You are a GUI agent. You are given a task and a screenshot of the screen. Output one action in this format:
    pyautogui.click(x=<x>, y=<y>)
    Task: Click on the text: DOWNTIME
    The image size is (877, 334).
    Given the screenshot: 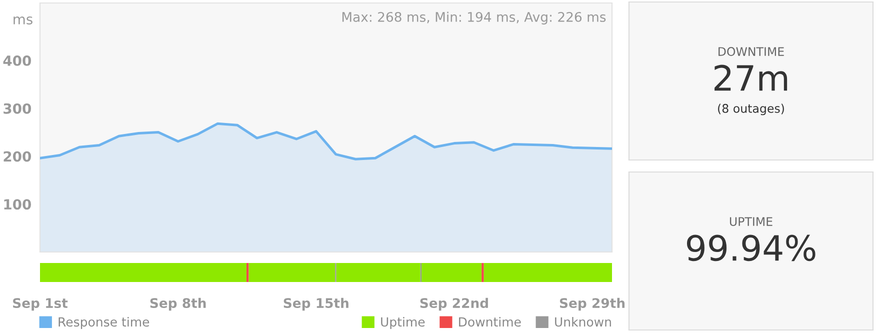 What is the action you would take?
    pyautogui.click(x=751, y=51)
    